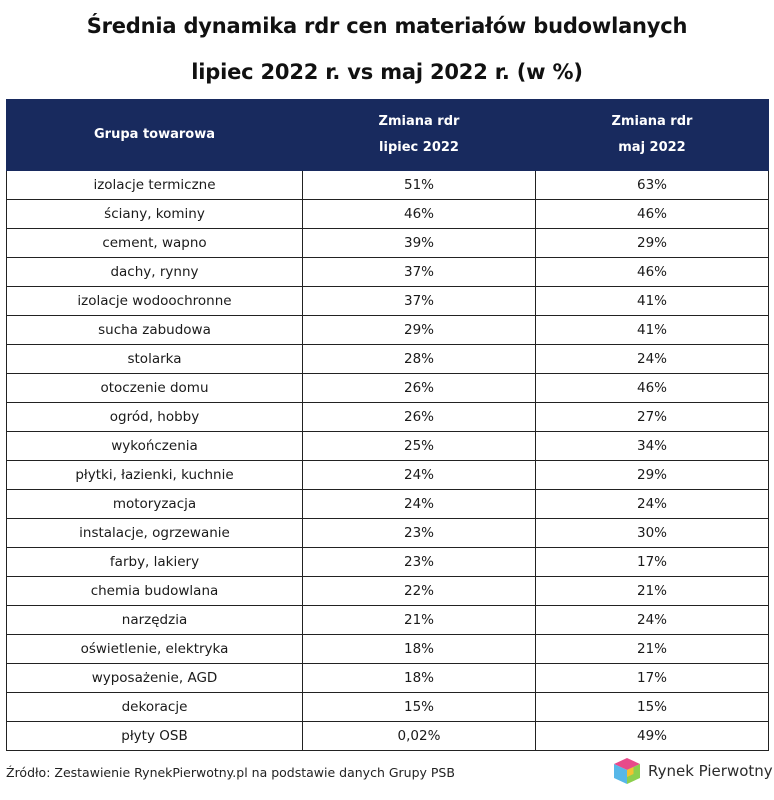 This screenshot has width=774, height=800. I want to click on cell-group: ogród, hobby, so click(154, 417).